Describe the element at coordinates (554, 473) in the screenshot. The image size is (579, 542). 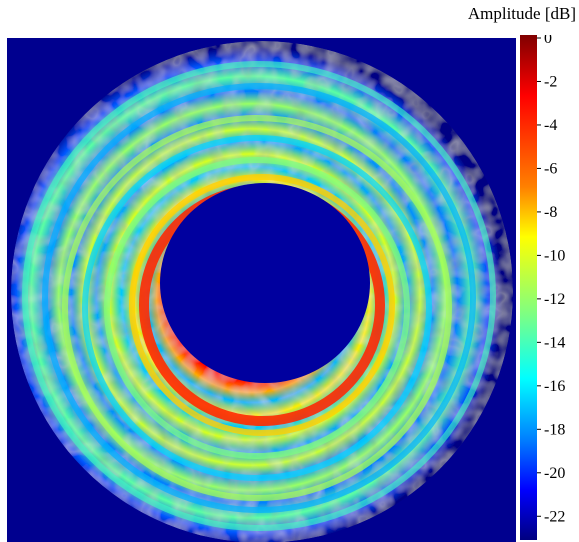
I see `colorbar-tick-label: -20` at that location.